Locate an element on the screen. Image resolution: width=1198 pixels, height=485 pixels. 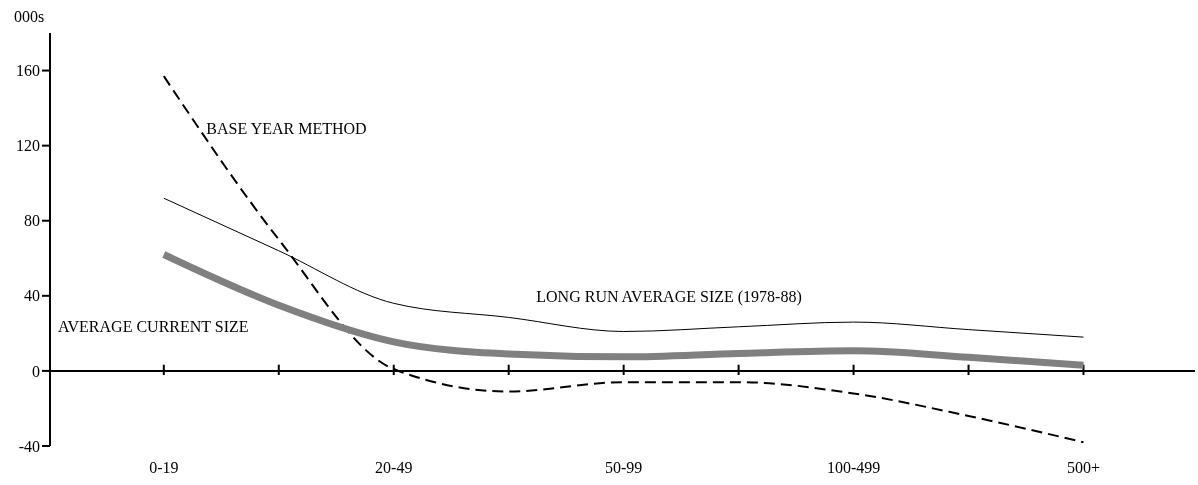
x-tick-label: 50-99 is located at coordinates (623, 468).